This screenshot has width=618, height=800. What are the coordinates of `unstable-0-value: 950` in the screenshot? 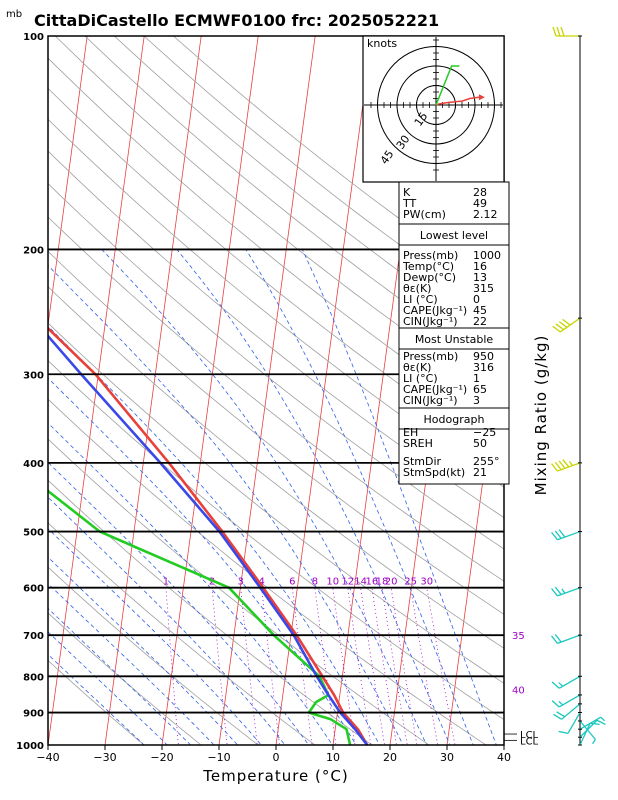 It's located at (483, 356).